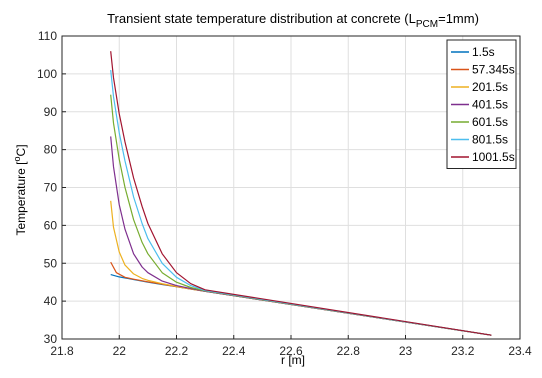 The width and height of the screenshot is (542, 378). What do you see at coordinates (349, 351) in the screenshot?
I see `x-tick-label: 22.8` at bounding box center [349, 351].